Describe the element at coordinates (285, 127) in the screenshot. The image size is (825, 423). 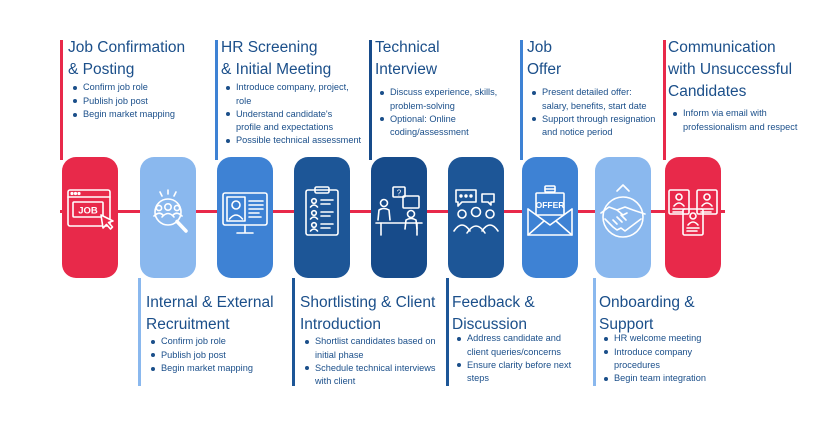
I see `bullet-continuation: profile and expectations` at that location.